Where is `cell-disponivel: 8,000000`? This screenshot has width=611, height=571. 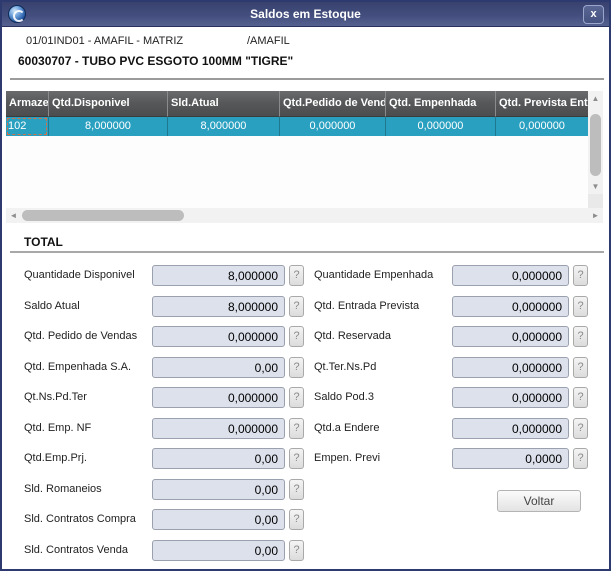
cell-disponivel: 8,000000 is located at coordinates (107, 126).